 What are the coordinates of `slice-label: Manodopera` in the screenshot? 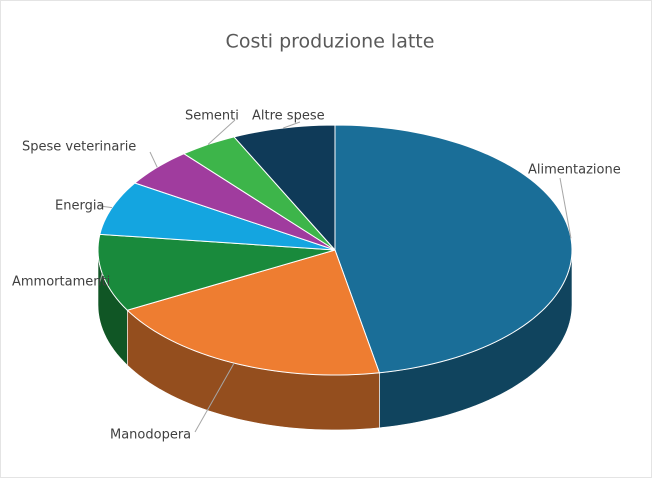 It's located at (150, 435).